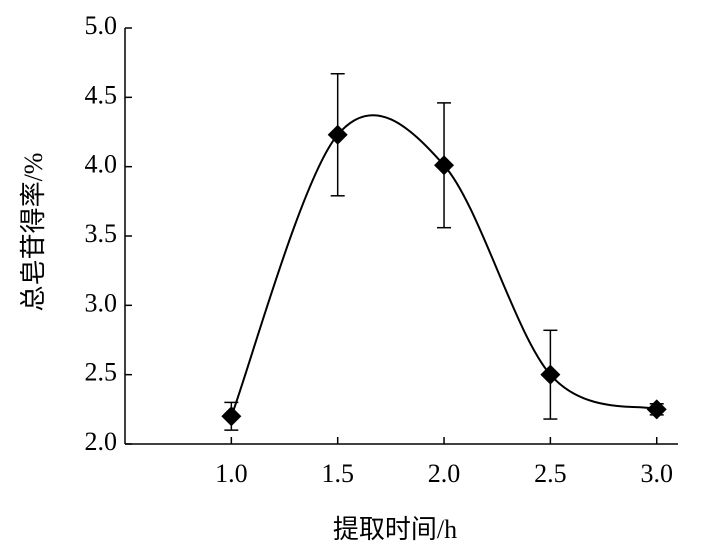  What do you see at coordinates (101, 302) in the screenshot?
I see `y-tick-label: 3.0` at bounding box center [101, 302].